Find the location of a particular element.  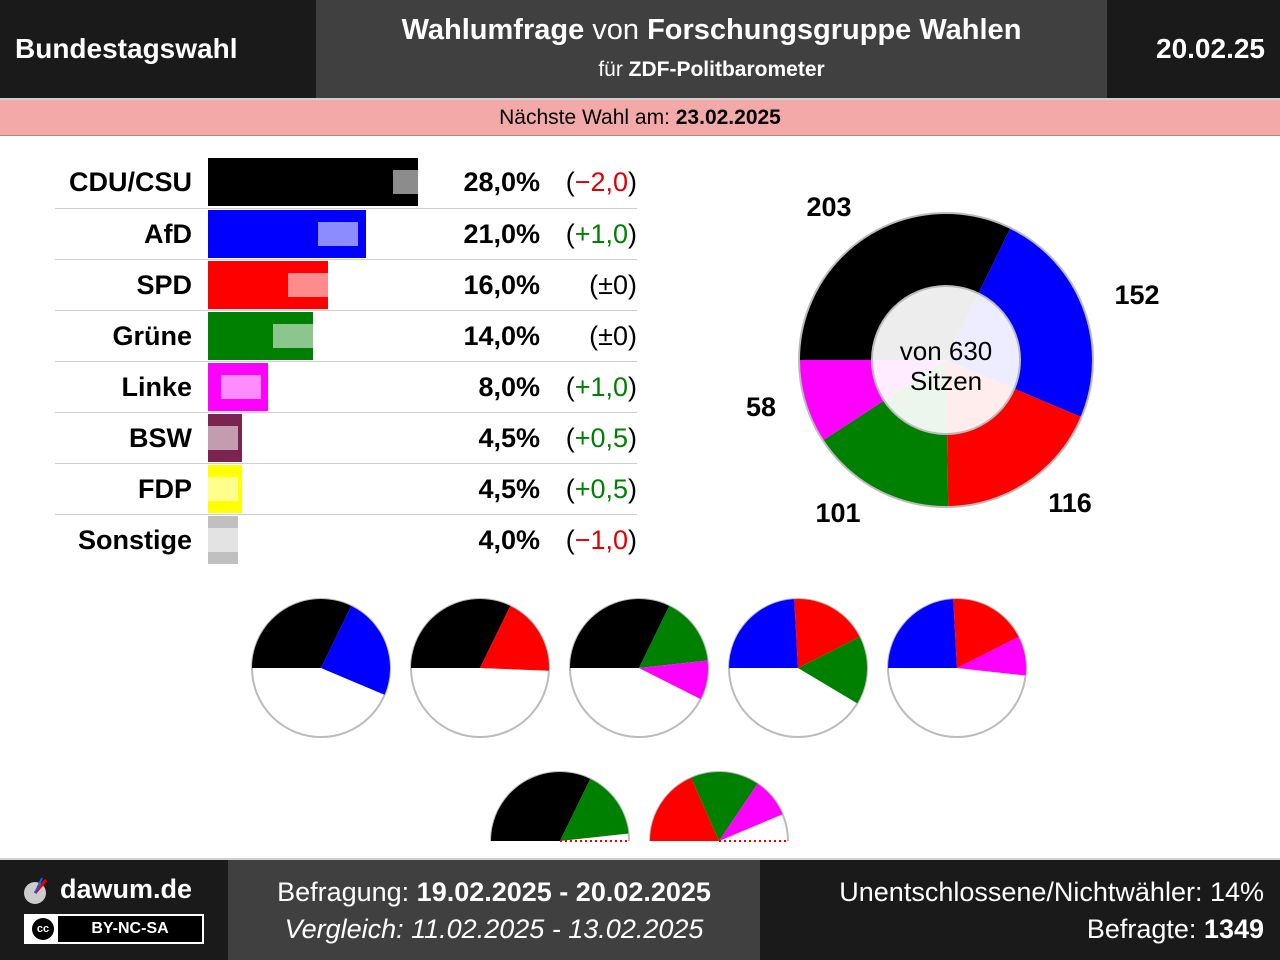

donut-outline is located at coordinates (946, 360).